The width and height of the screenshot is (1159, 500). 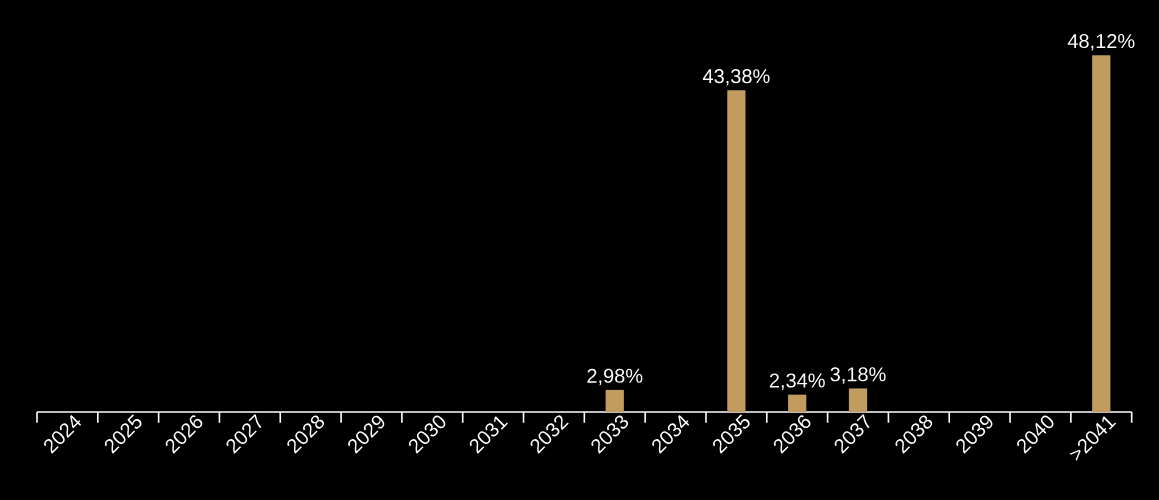 I want to click on data-label: 2,98%, so click(x=615, y=377).